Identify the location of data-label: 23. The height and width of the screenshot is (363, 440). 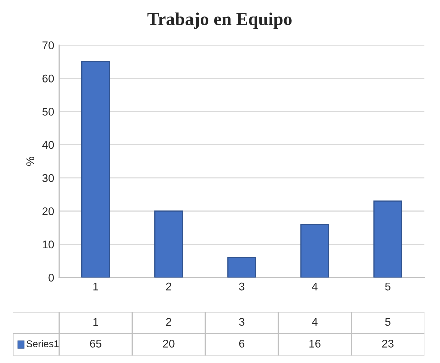
(388, 344).